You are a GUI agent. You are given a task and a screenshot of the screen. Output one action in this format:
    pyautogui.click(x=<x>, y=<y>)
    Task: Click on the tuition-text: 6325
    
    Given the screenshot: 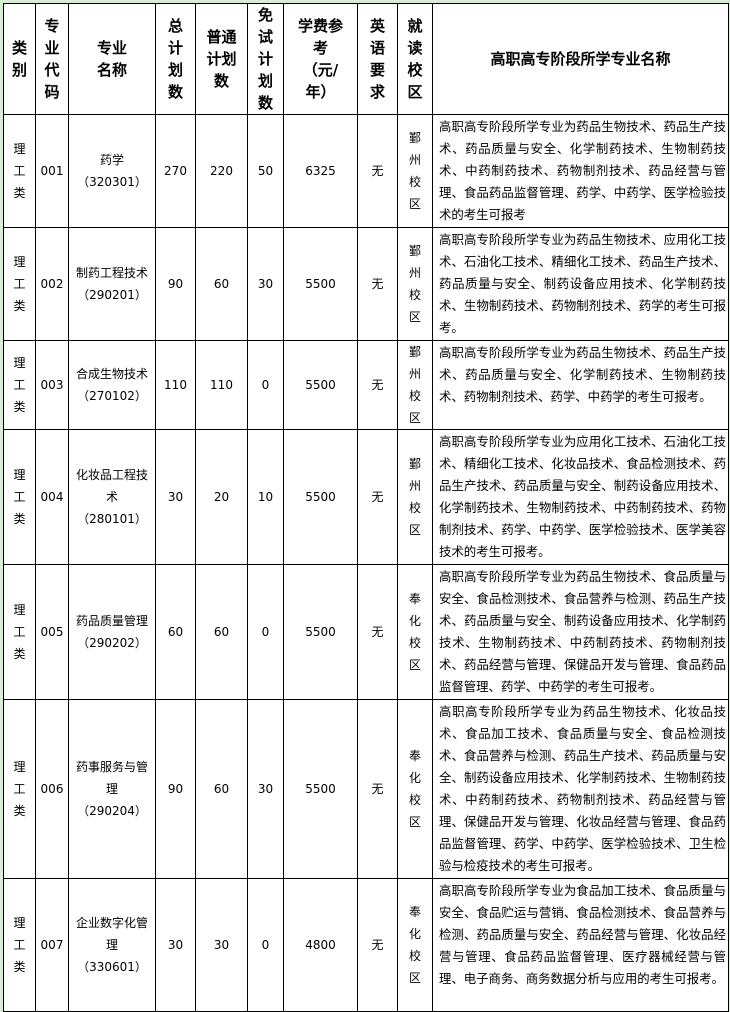 What is the action you would take?
    pyautogui.click(x=320, y=171)
    